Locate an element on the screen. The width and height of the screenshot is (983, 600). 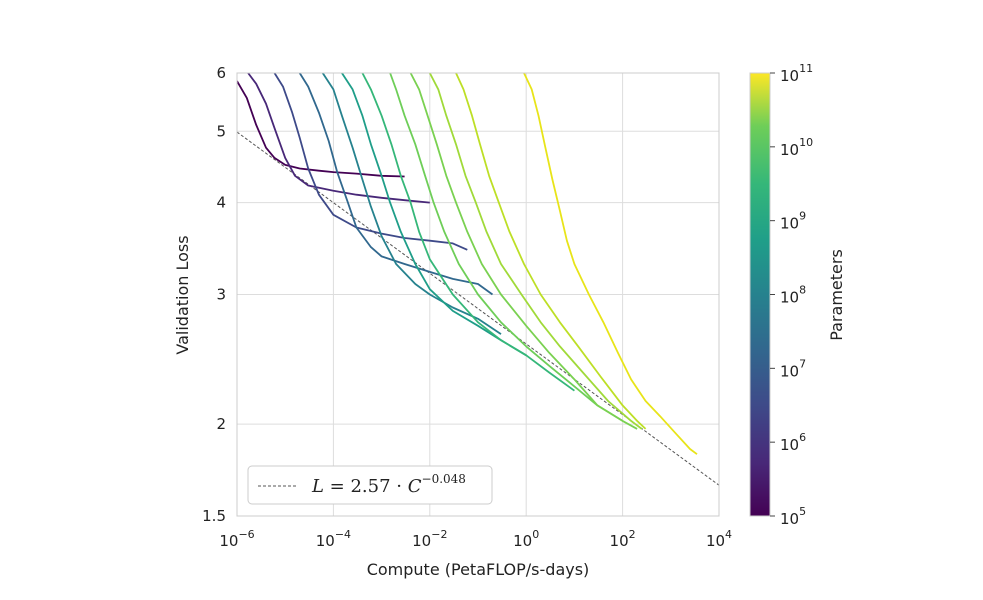
legend: L = 2.57 · C−0.048 is located at coordinates (370, 485).